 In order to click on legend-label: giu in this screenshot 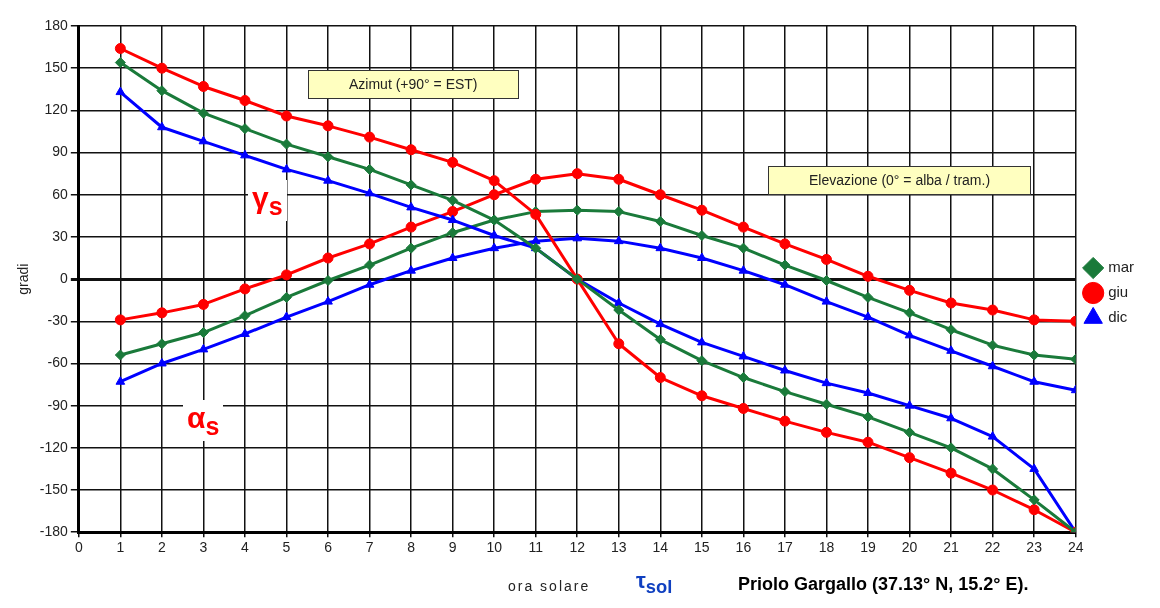, I will do `click(1118, 292)`.